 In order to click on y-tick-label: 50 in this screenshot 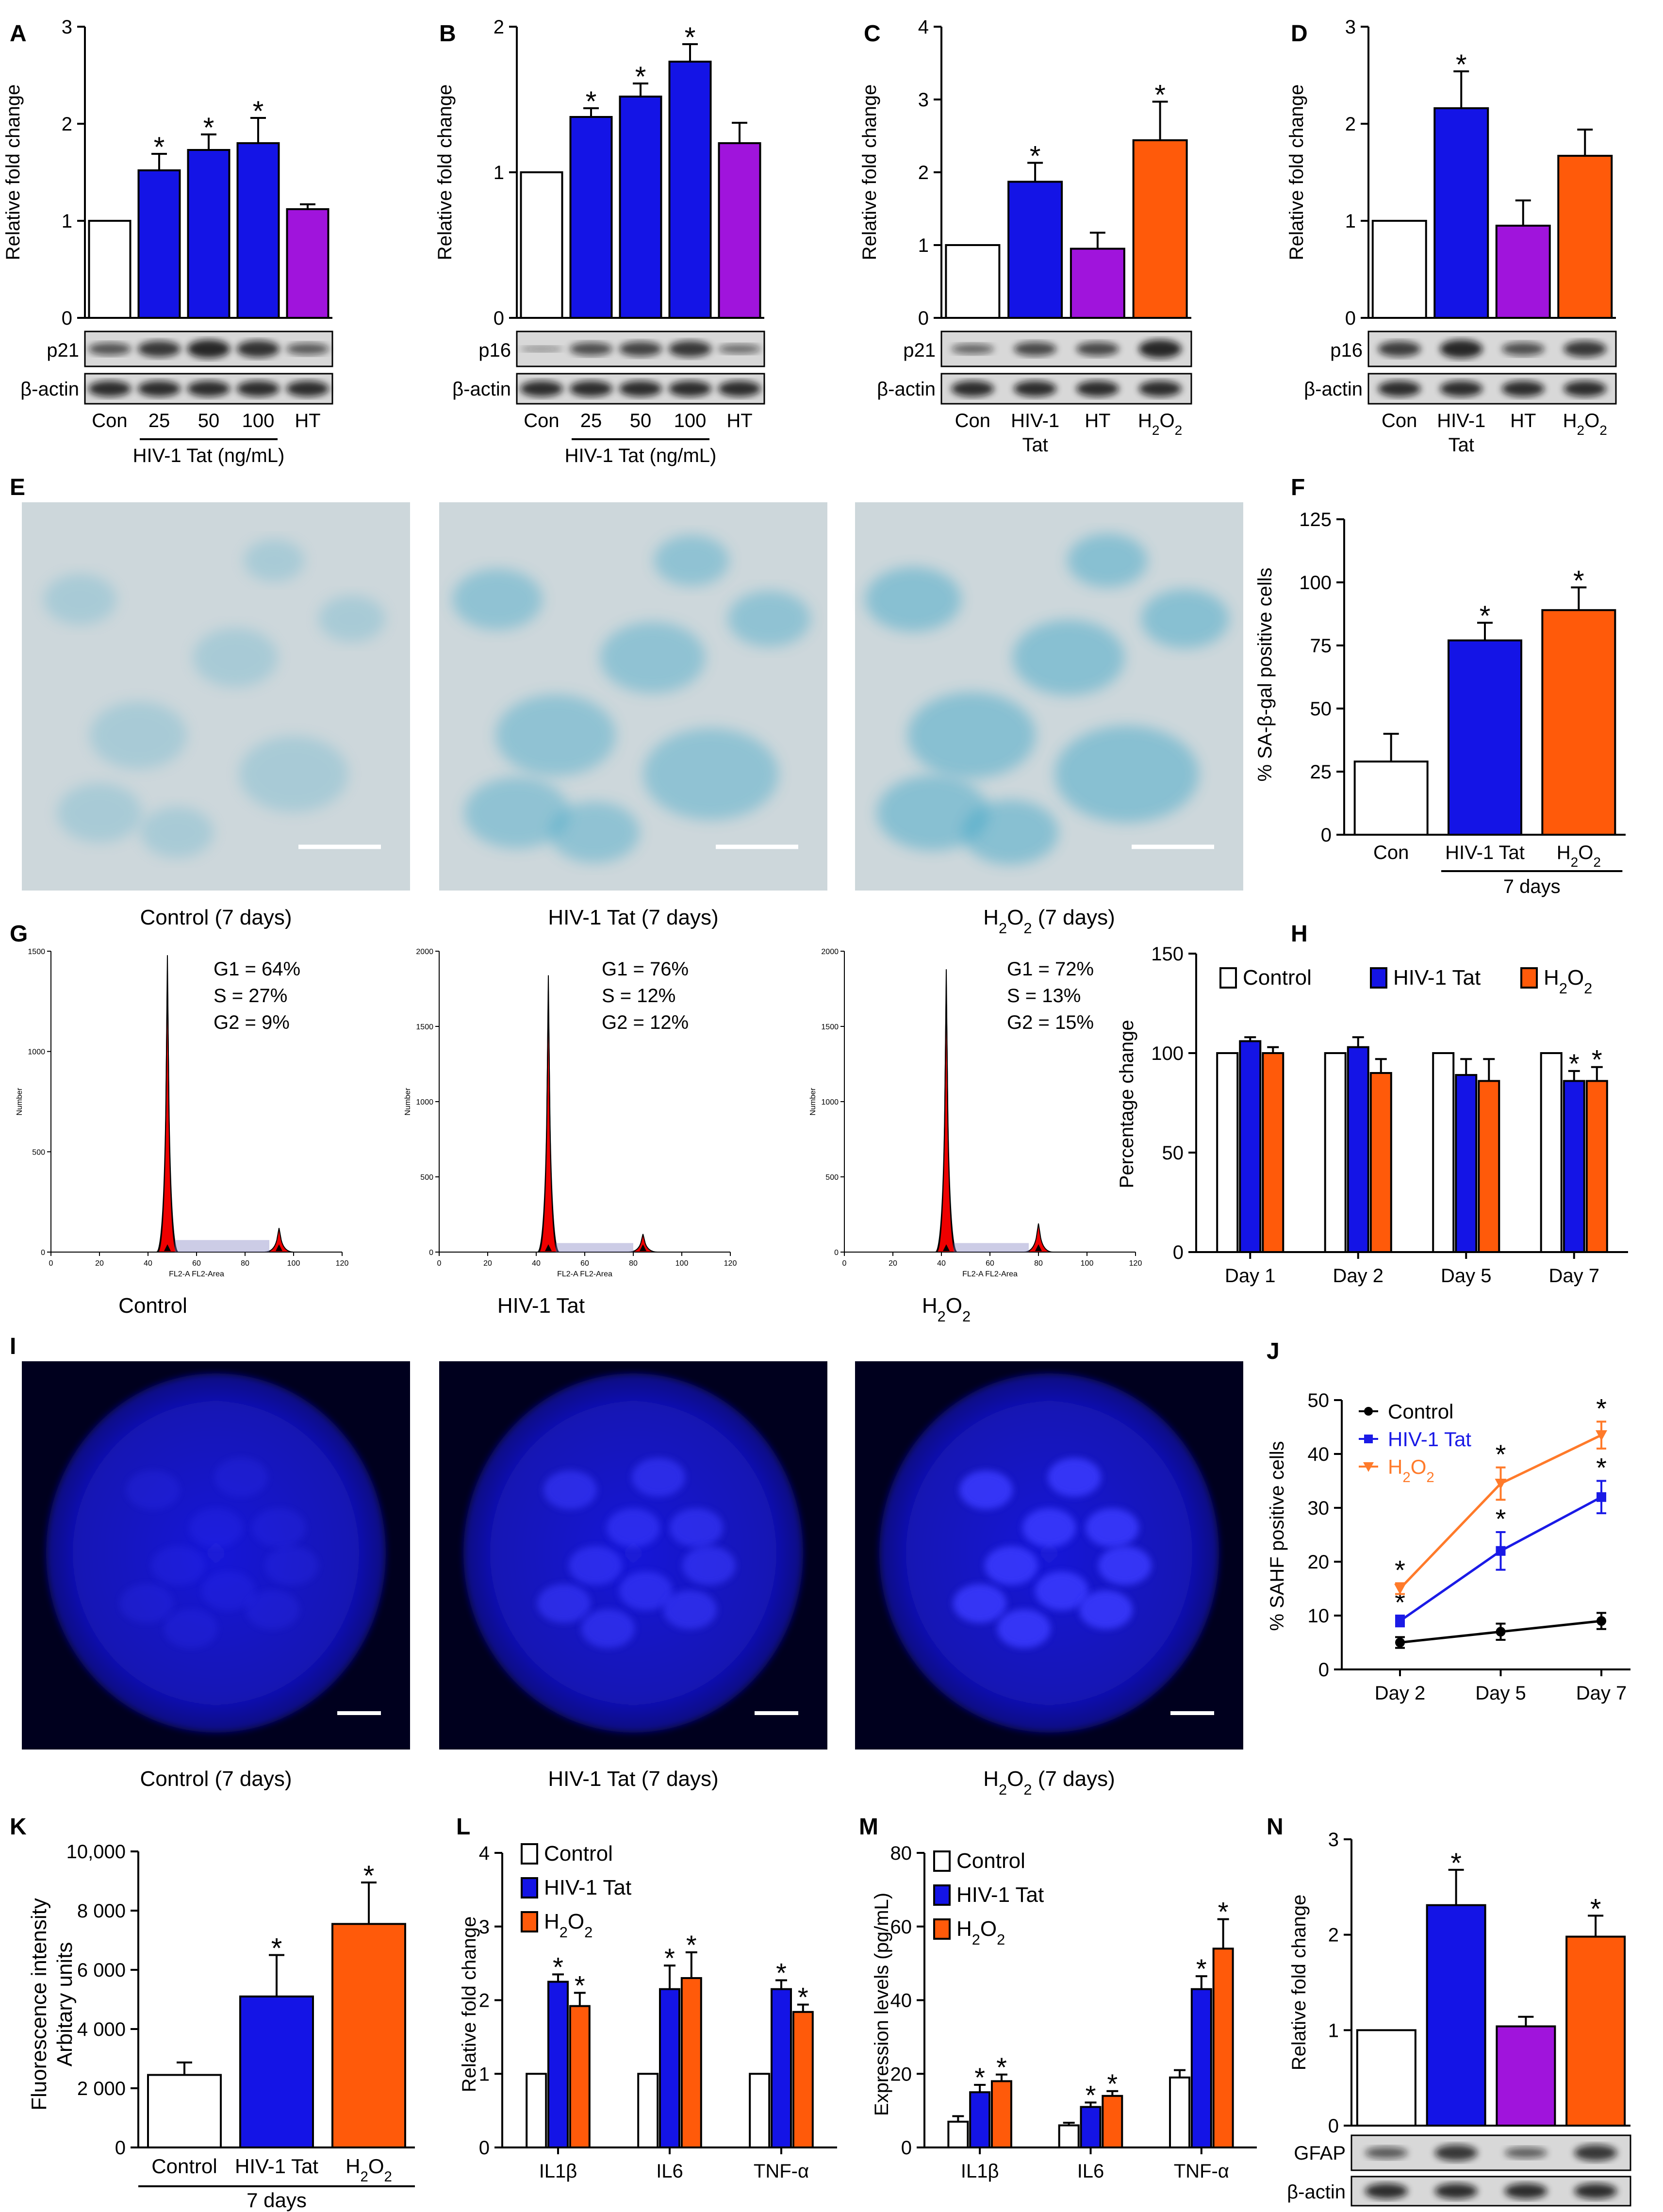, I will do `click(1173, 1153)`.